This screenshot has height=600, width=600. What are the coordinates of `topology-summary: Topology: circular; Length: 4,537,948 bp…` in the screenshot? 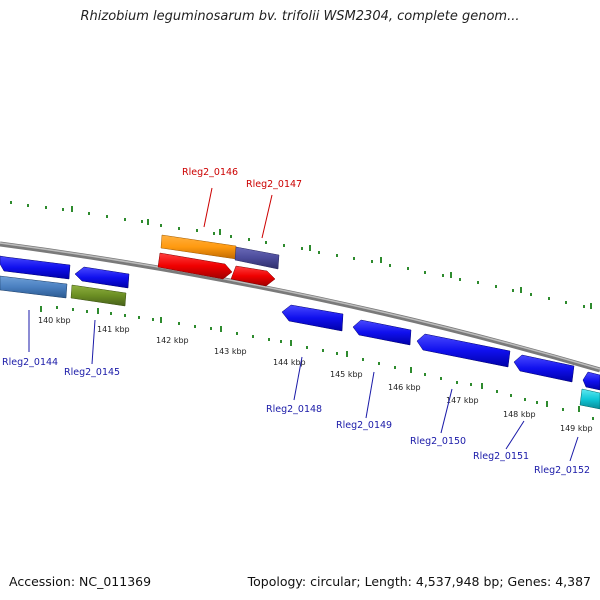 It's located at (419, 581).